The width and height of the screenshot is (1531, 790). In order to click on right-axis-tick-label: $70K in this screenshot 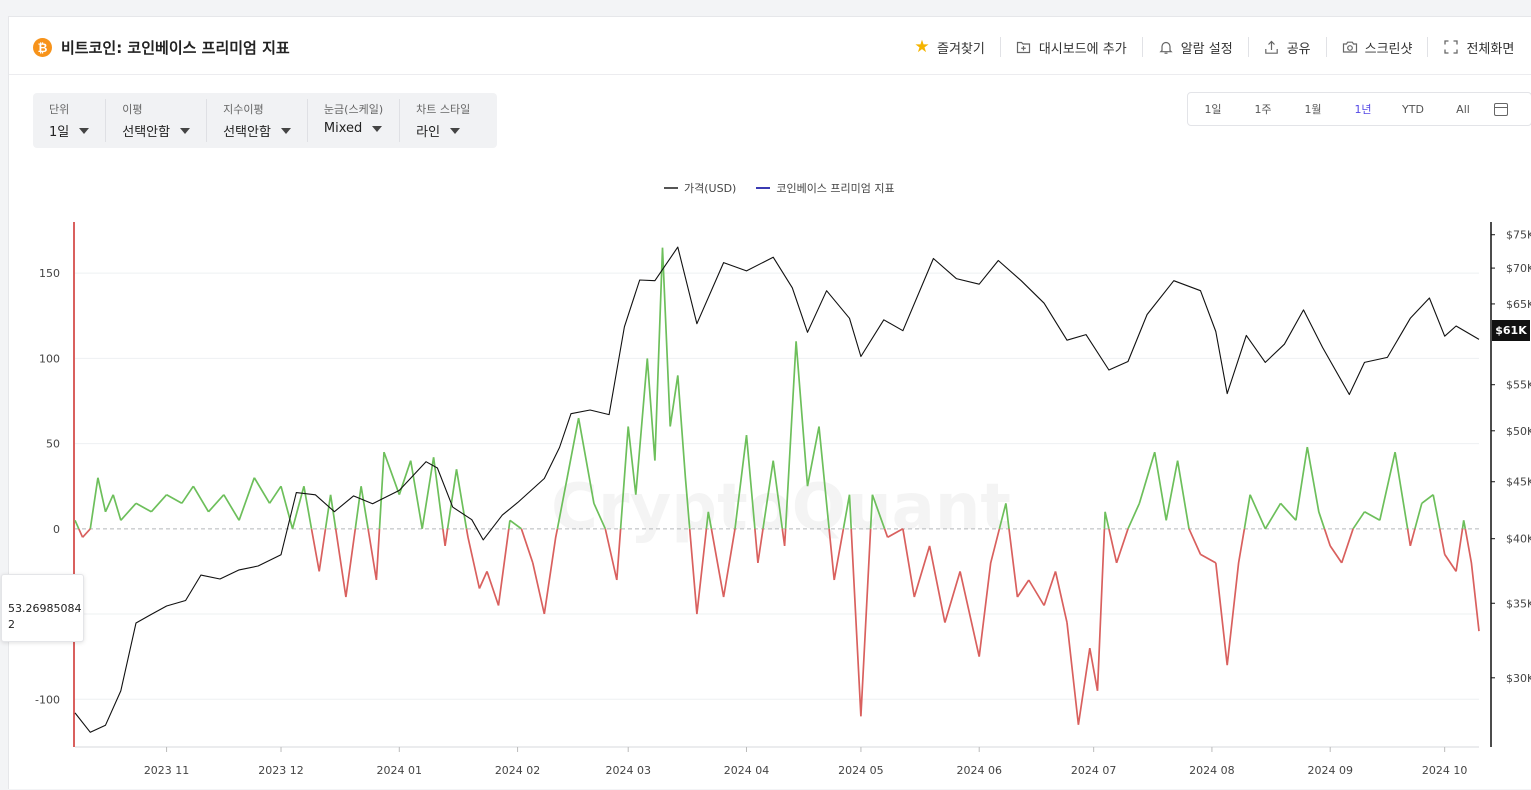, I will do `click(1518, 268)`.